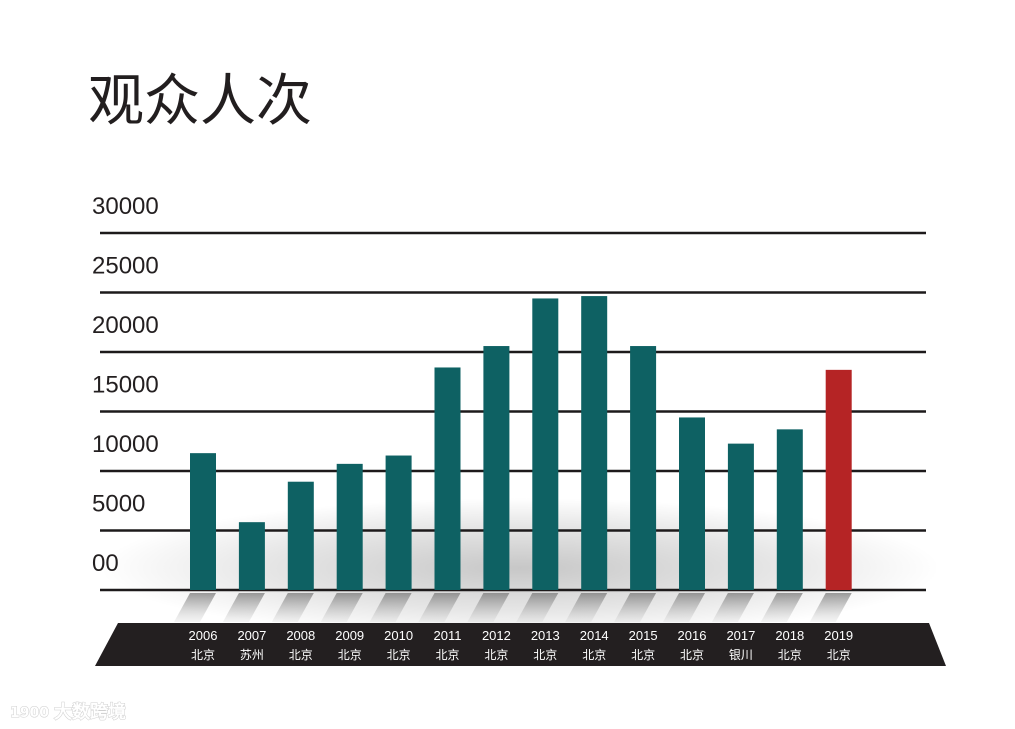 This screenshot has width=1015, height=729. I want to click on watermark-text: 大数跨境, so click(90, 712).